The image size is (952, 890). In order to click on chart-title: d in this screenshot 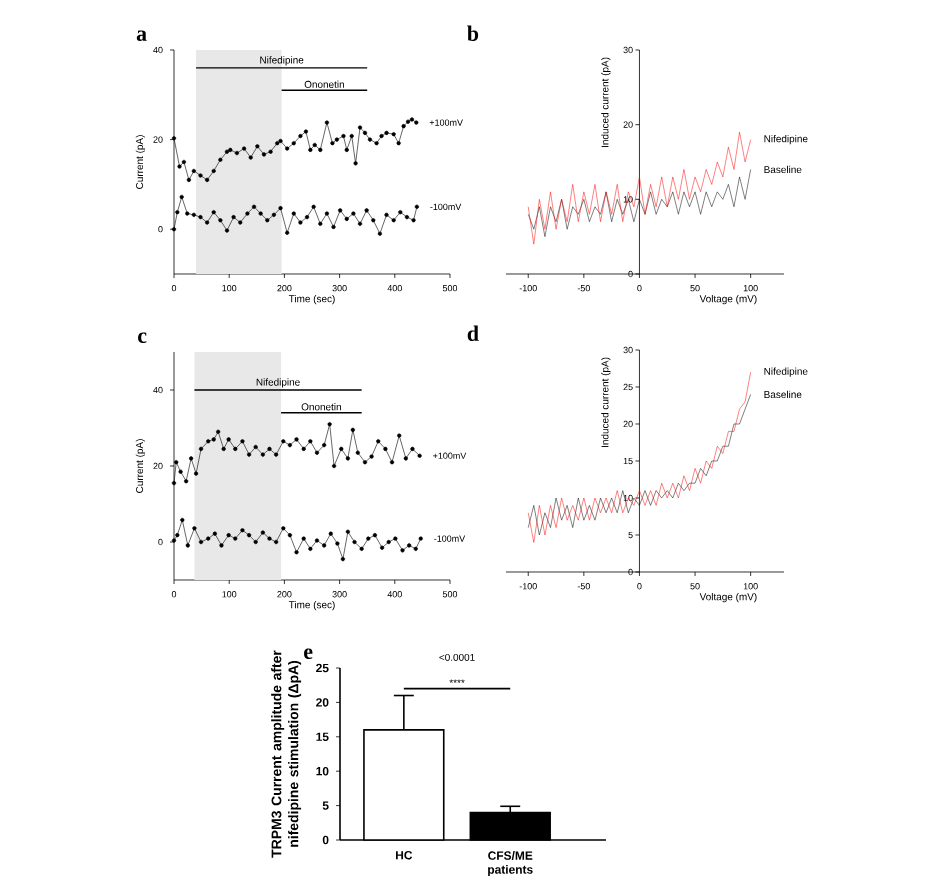, I will do `click(473, 333)`.